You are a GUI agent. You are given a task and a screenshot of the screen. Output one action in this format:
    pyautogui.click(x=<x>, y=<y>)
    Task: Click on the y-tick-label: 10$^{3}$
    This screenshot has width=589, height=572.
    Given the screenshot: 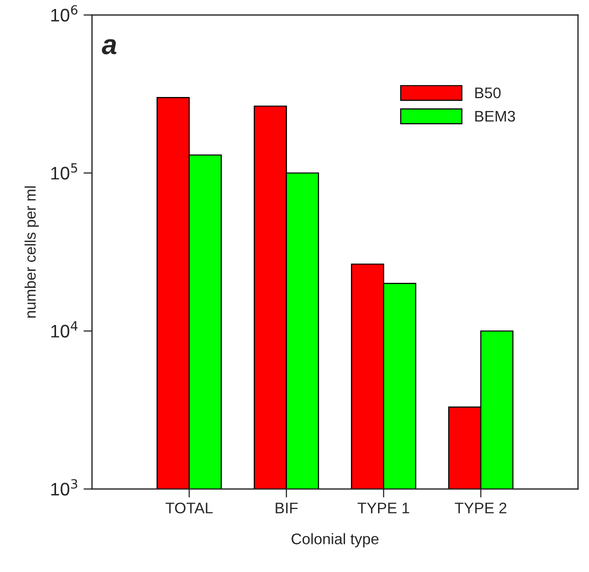 What is the action you would take?
    pyautogui.click(x=64, y=487)
    